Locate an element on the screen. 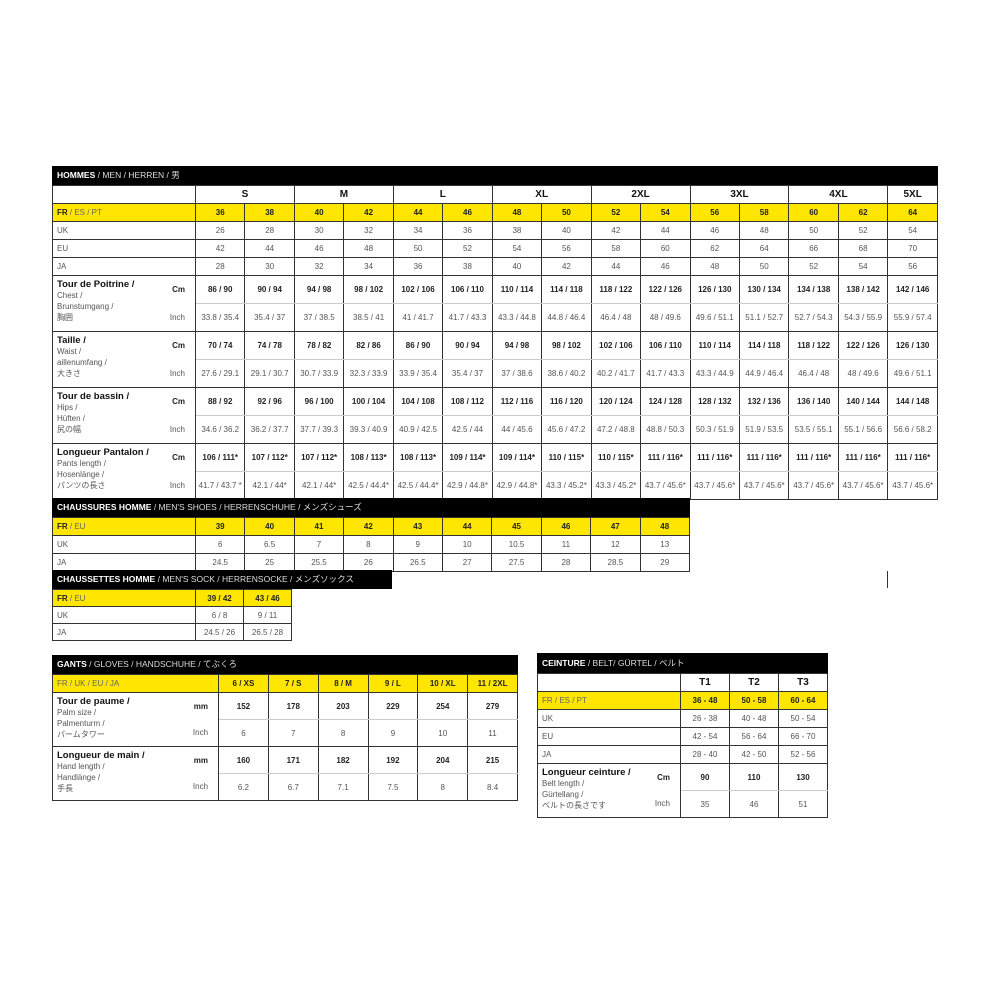 The image size is (1005, 1005). measure-translation: Chest / is located at coordinates (70, 295).